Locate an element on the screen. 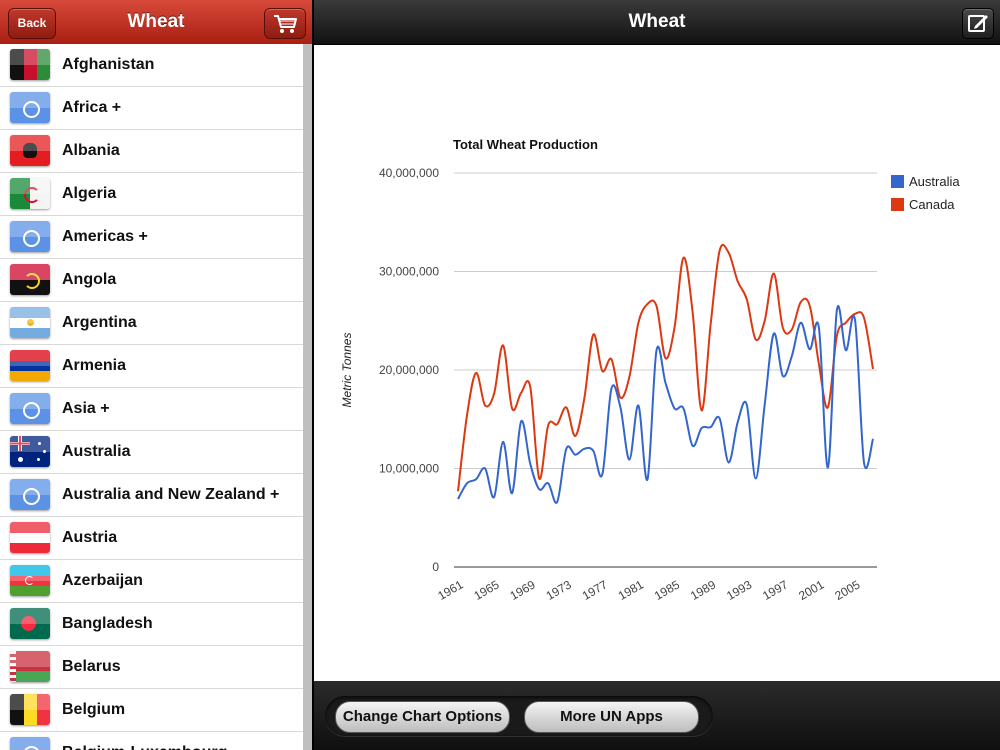 This screenshot has height=750, width=1000. country-label: Africa + is located at coordinates (92, 107).